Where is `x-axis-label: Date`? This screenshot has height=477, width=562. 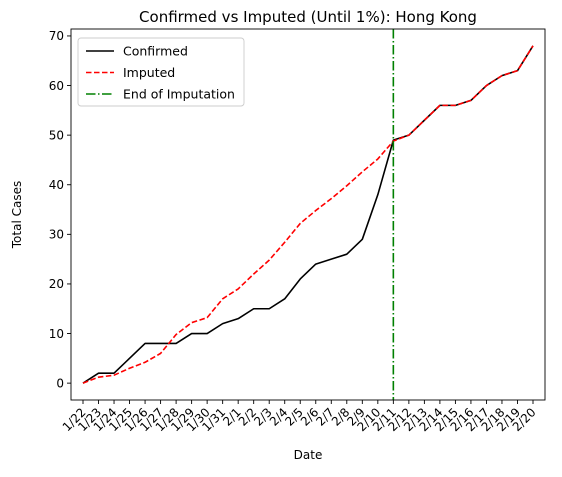 x-axis-label: Date is located at coordinates (308, 455).